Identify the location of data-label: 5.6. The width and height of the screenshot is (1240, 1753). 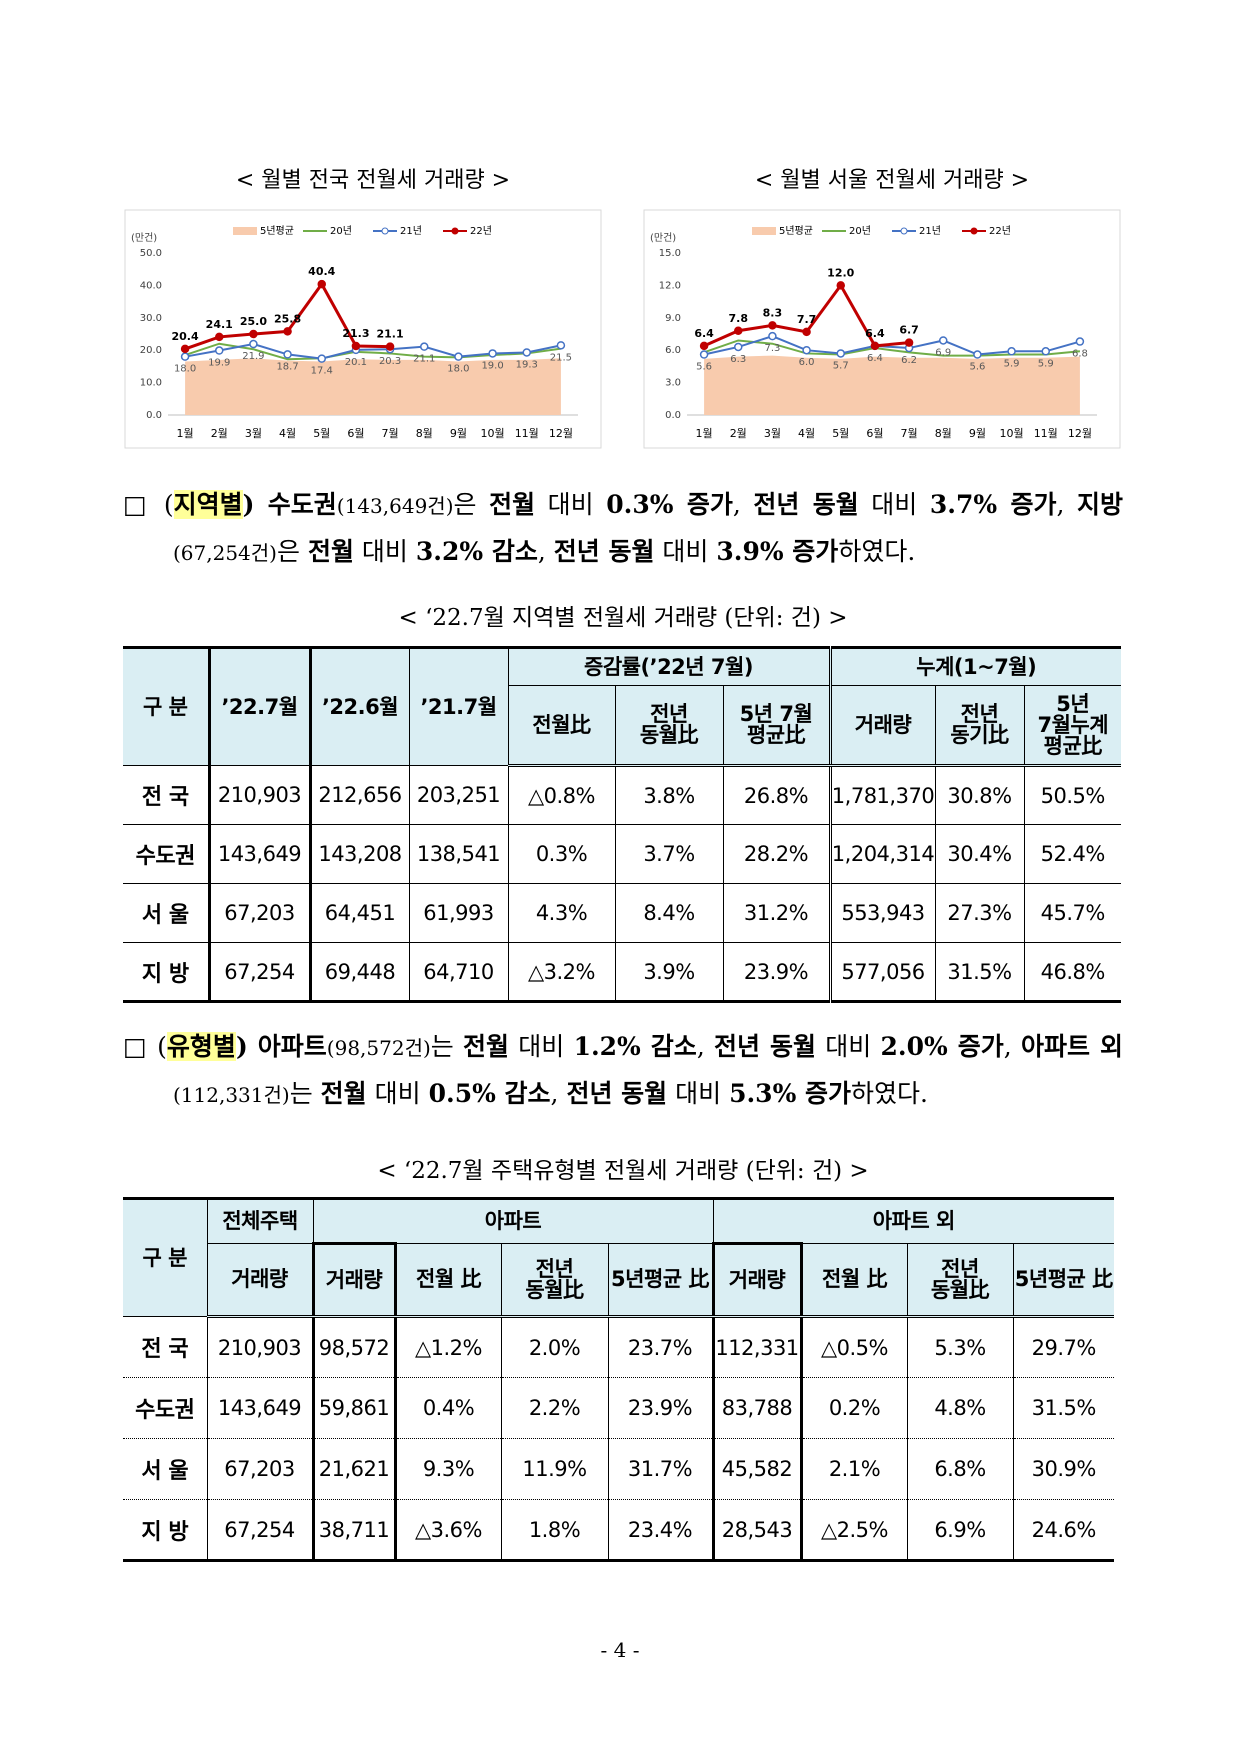
(977, 367).